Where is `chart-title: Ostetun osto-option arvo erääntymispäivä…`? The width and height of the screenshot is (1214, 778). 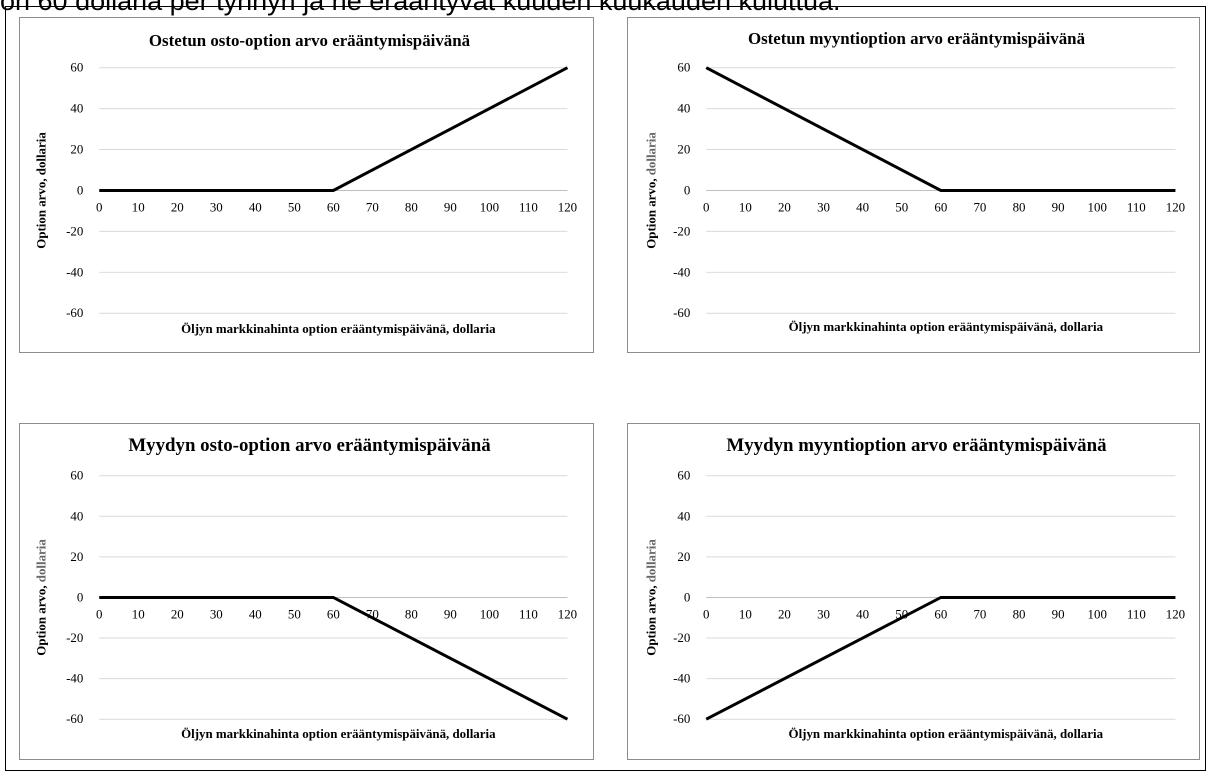 chart-title: Ostetun osto-option arvo erääntymispäivä… is located at coordinates (310, 40).